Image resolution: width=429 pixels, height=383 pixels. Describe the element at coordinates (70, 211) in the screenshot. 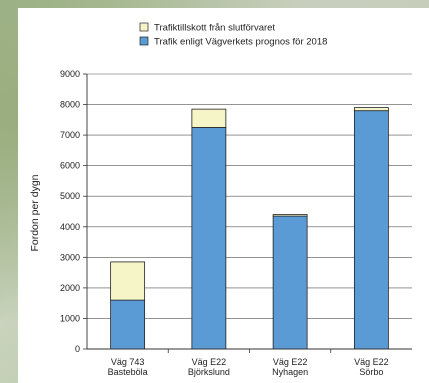

I see `y-tick-labels: 0 1000 2000 3000 4000 5000 6000 7000 8000 9000` at that location.